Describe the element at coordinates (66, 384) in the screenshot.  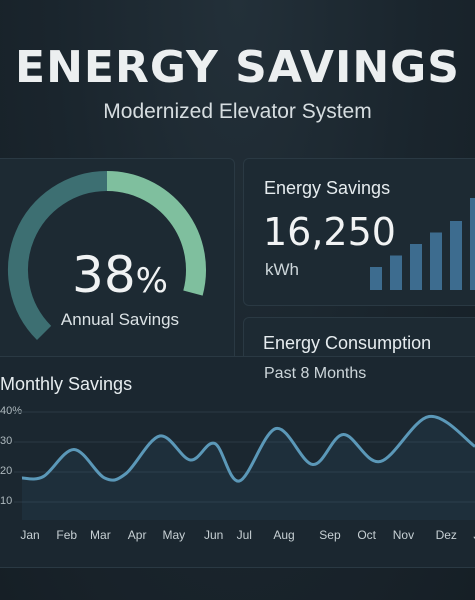
I see `chart-title: Monthly Savings` at that location.